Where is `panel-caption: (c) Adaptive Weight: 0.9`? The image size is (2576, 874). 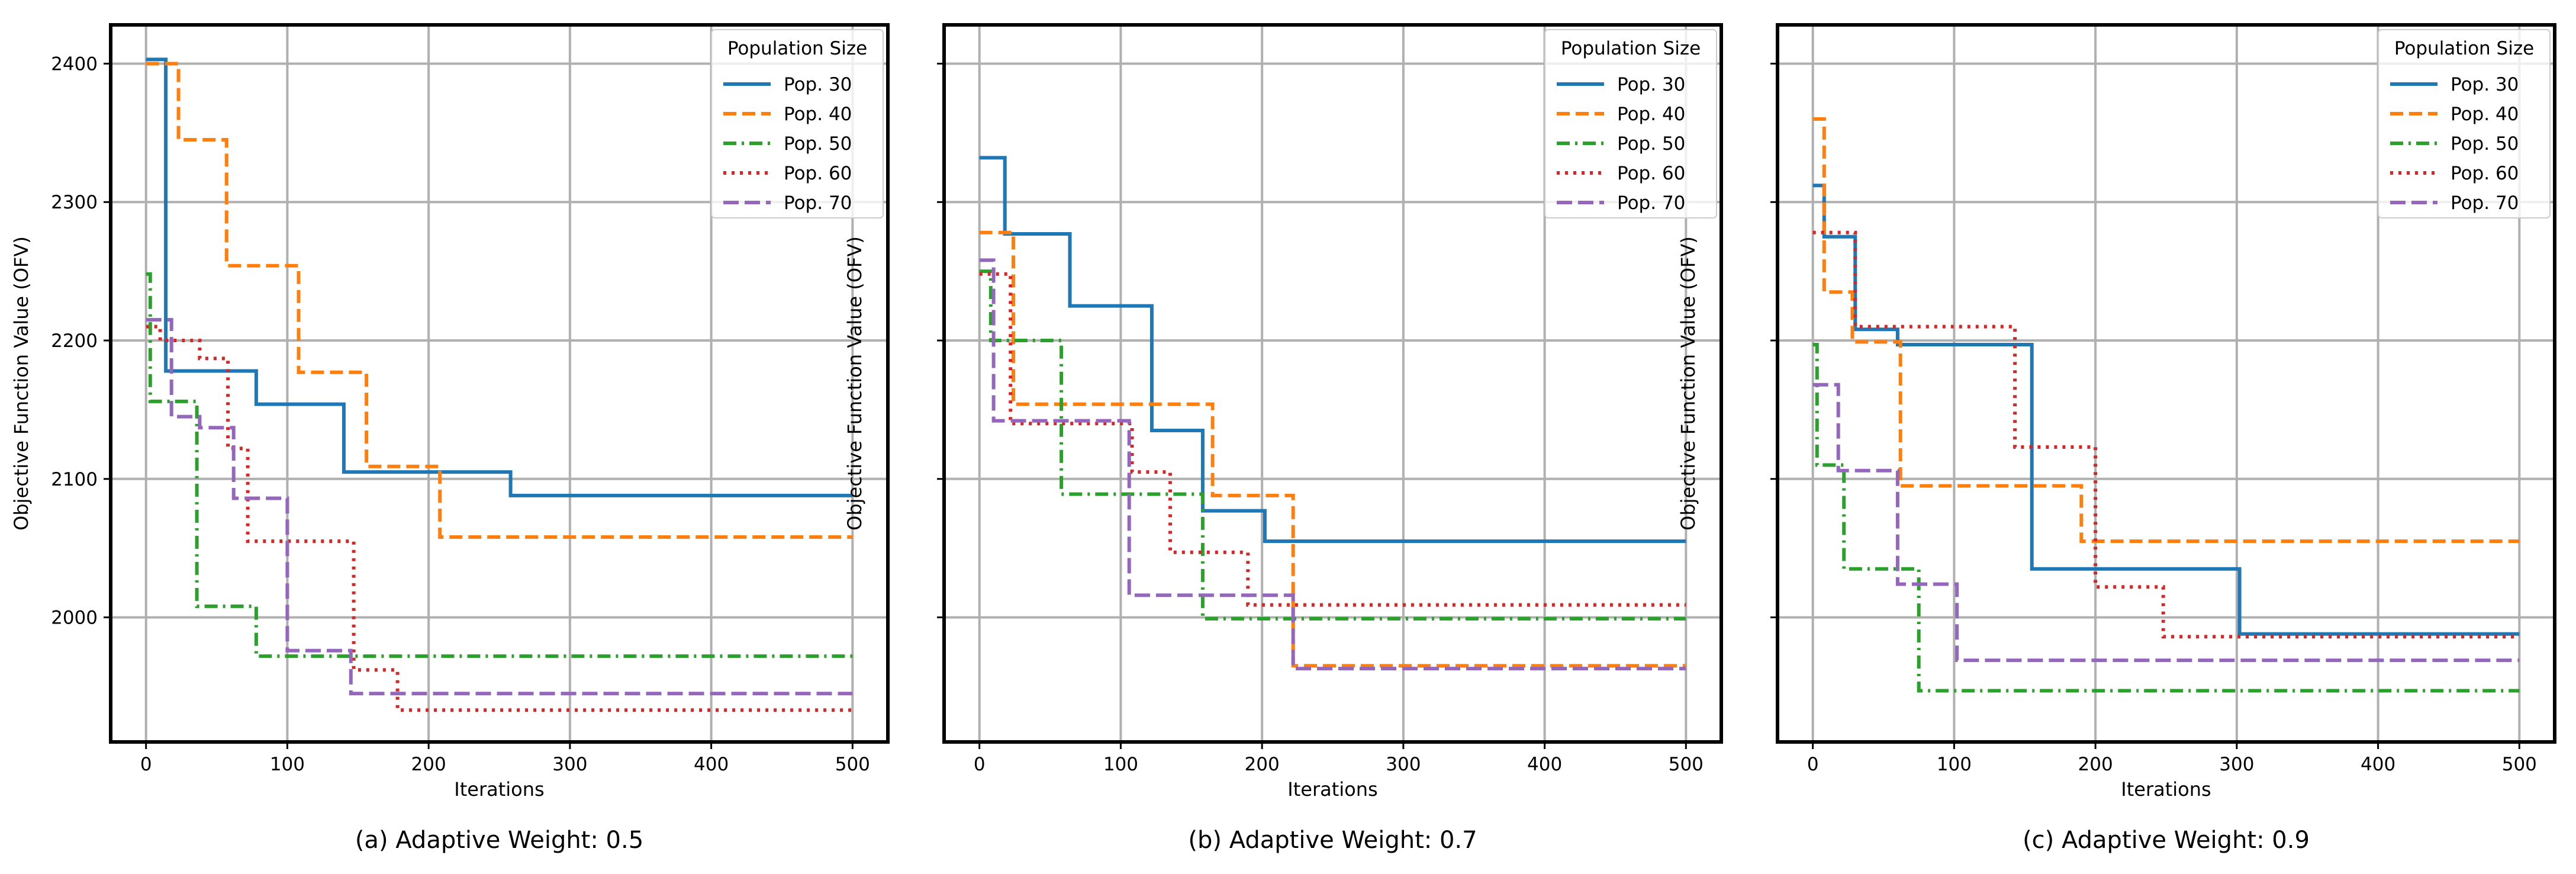
panel-caption: (c) Adaptive Weight: 0.9 is located at coordinates (2166, 840).